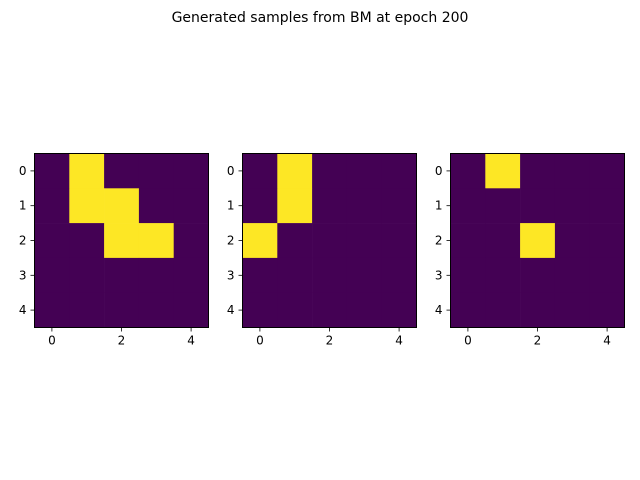  I want to click on figure-title: Generated samples from BM at epoch 200, so click(320, 18).